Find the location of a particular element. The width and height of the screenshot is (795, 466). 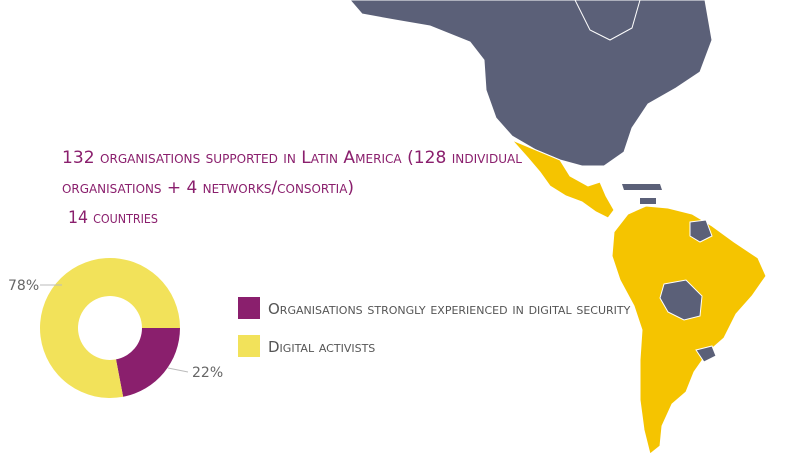

leader-line is located at coordinates (178, 370).